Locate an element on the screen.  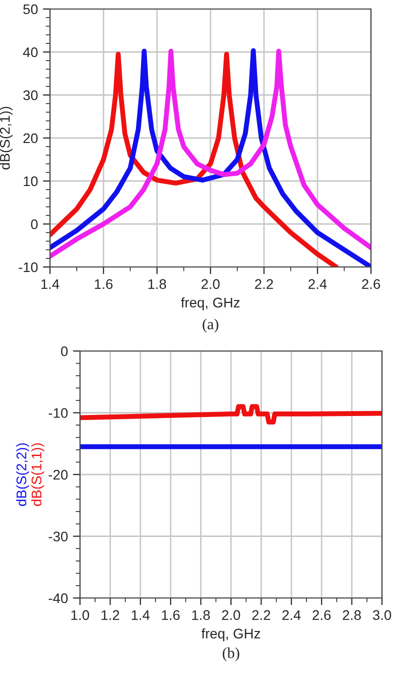
y-tick-label: 50 is located at coordinates (30, 9).